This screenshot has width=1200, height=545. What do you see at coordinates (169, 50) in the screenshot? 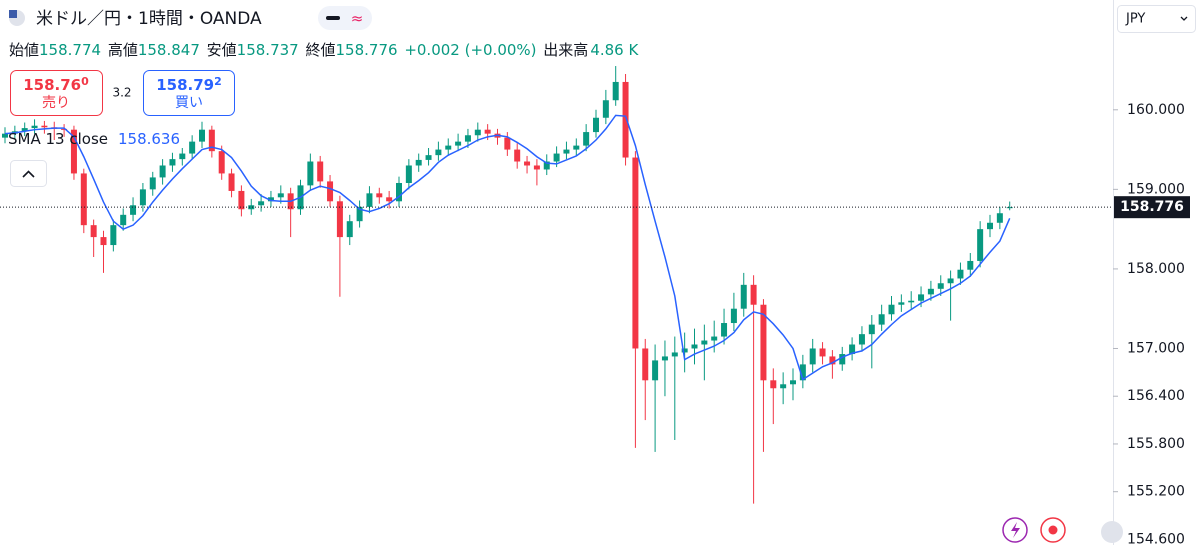
I see `high-value: 158.847` at bounding box center [169, 50].